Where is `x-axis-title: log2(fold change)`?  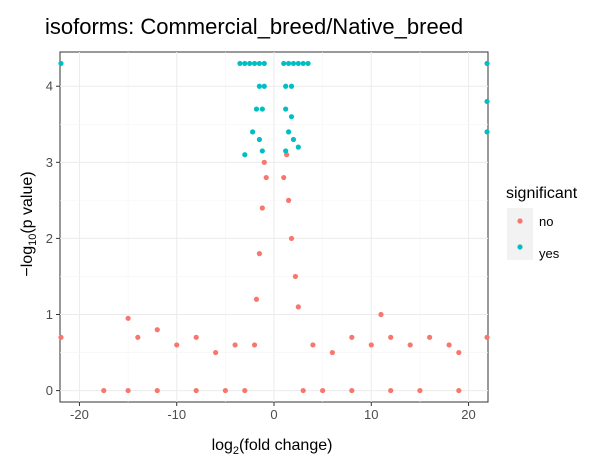
x-axis-title: log2(fold change) is located at coordinates (272, 447).